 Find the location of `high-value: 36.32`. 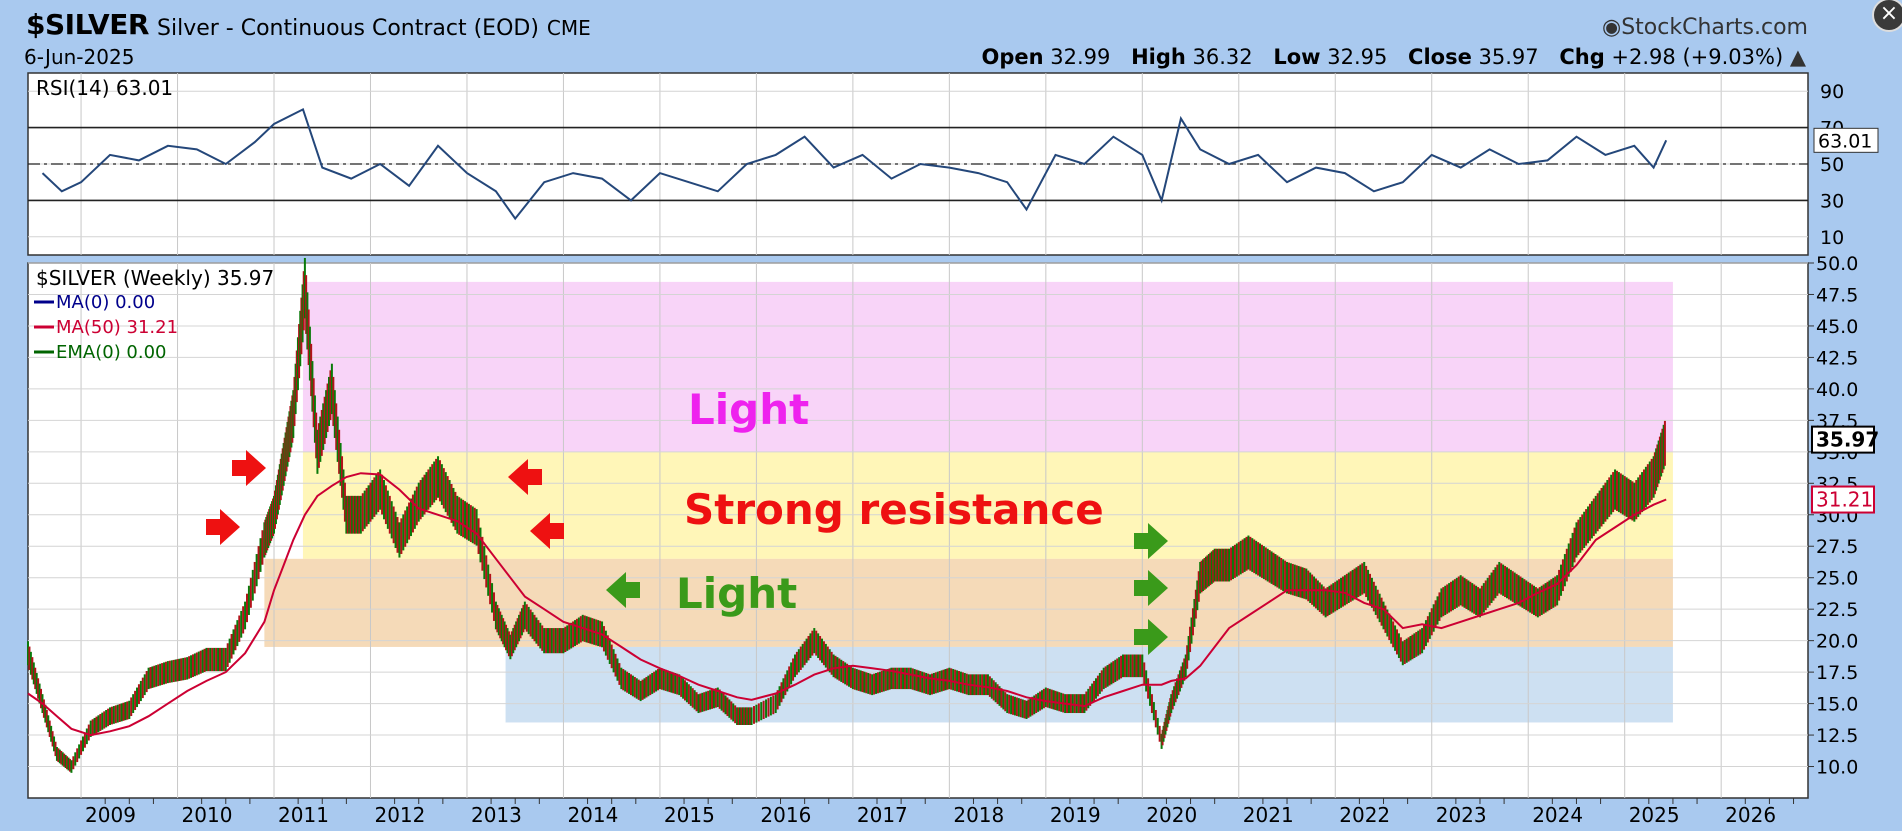

high-value: 36.32 is located at coordinates (1222, 57).